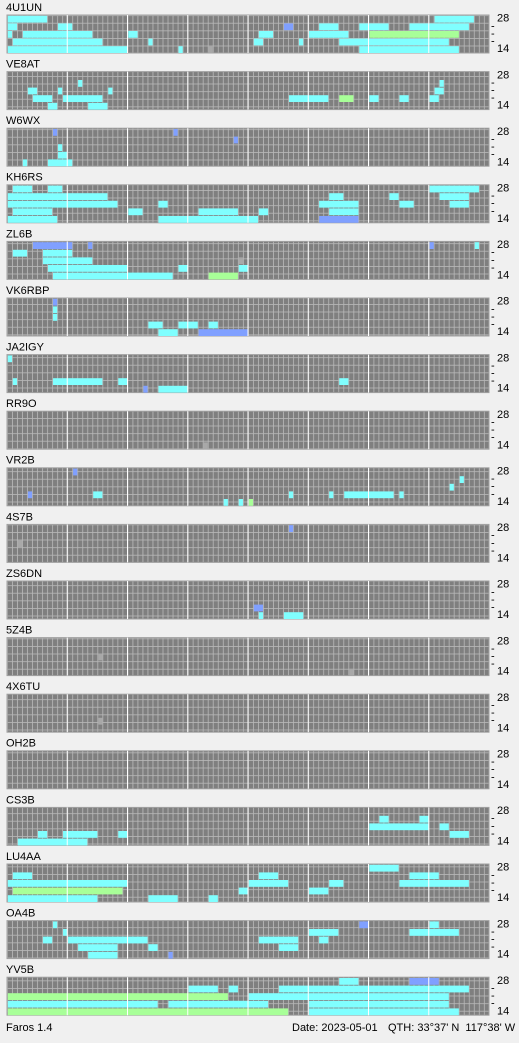 This screenshot has height=1043, width=519. What do you see at coordinates (20, 914) in the screenshot?
I see `callsign: OA4B` at bounding box center [20, 914].